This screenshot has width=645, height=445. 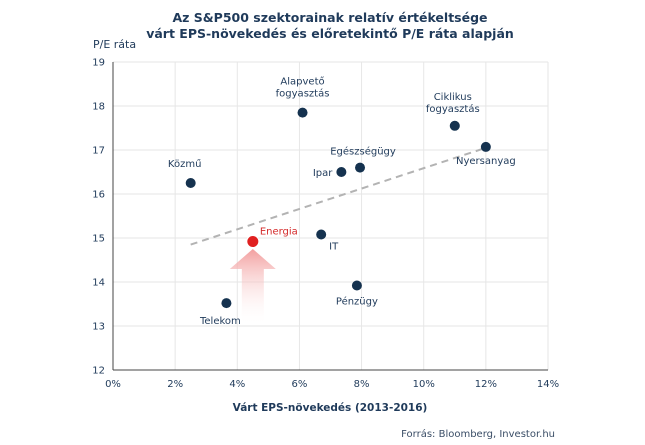 I want to click on x-axis-label: Várt EPS-növekedés (2013-2016), so click(x=330, y=408).